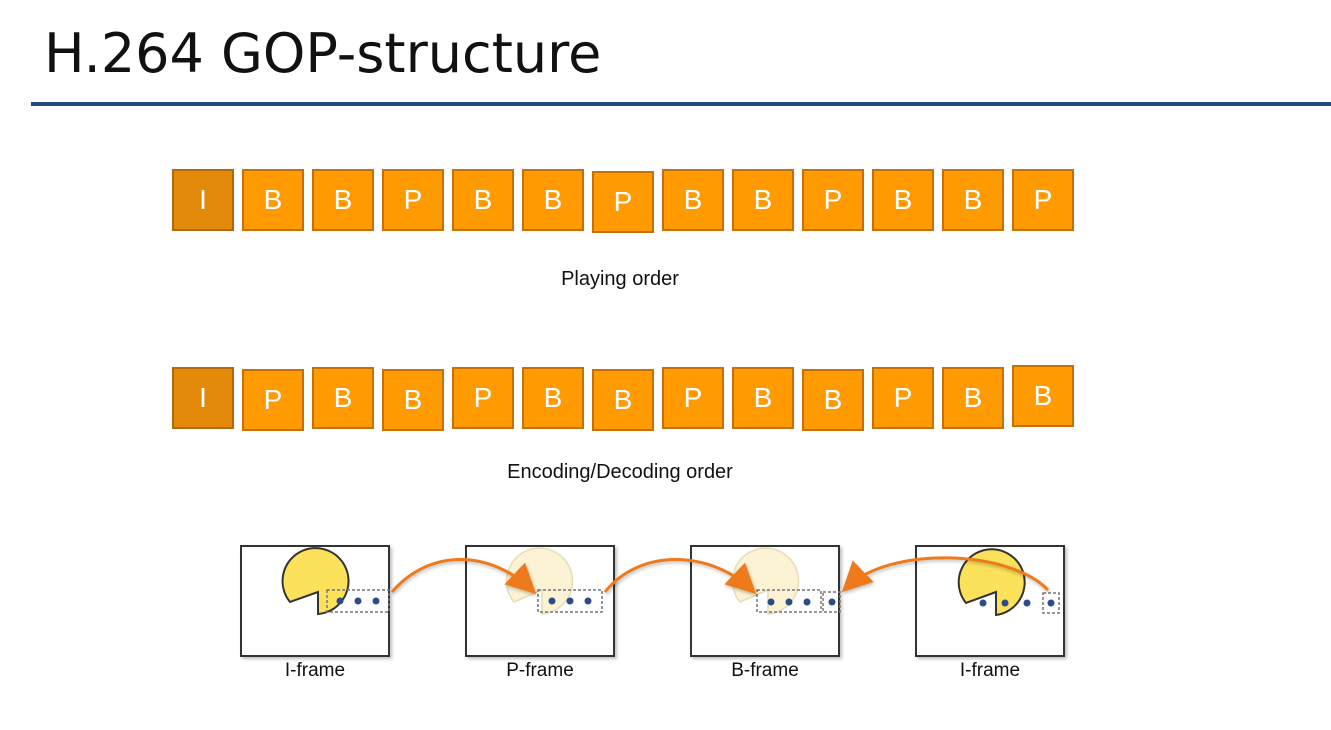  Describe the element at coordinates (483, 398) in the screenshot. I see `encoding-frame-5: P` at that location.